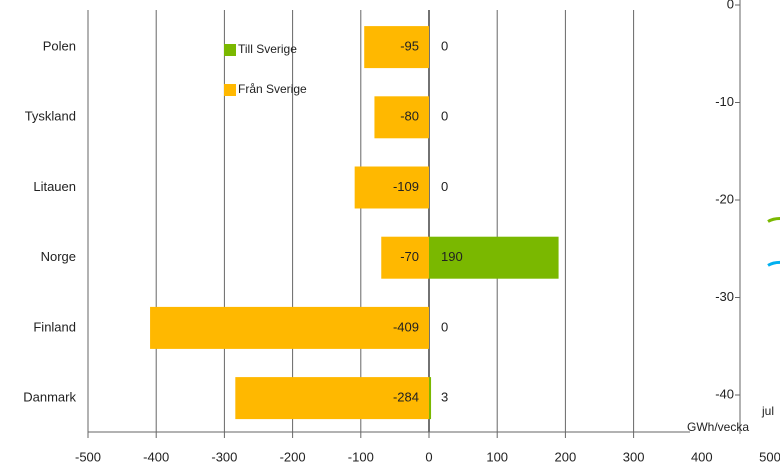  Describe the element at coordinates (409, 46) in the screenshot. I see `data-label: -95` at that location.